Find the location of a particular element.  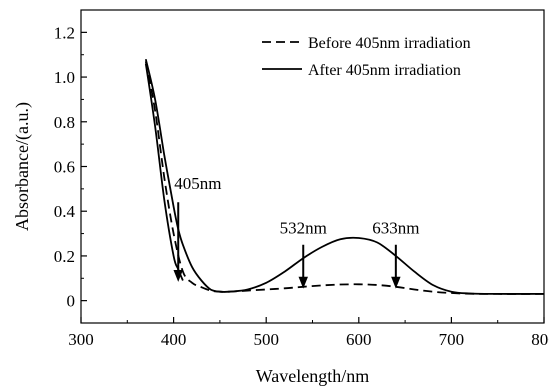

x-tick-label: 600 is located at coordinates (359, 339).